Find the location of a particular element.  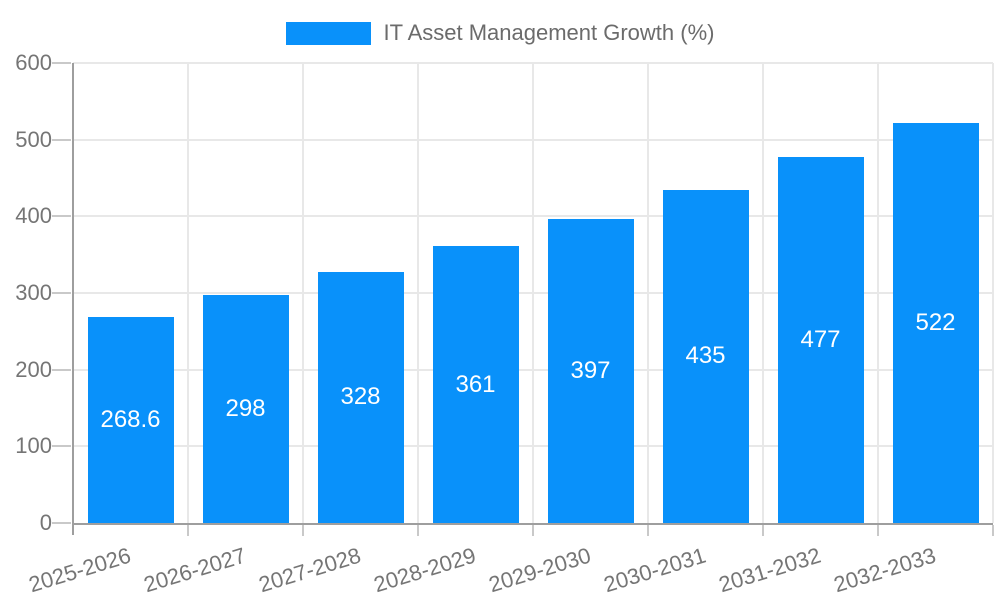

bar: 522 is located at coordinates (935, 322).